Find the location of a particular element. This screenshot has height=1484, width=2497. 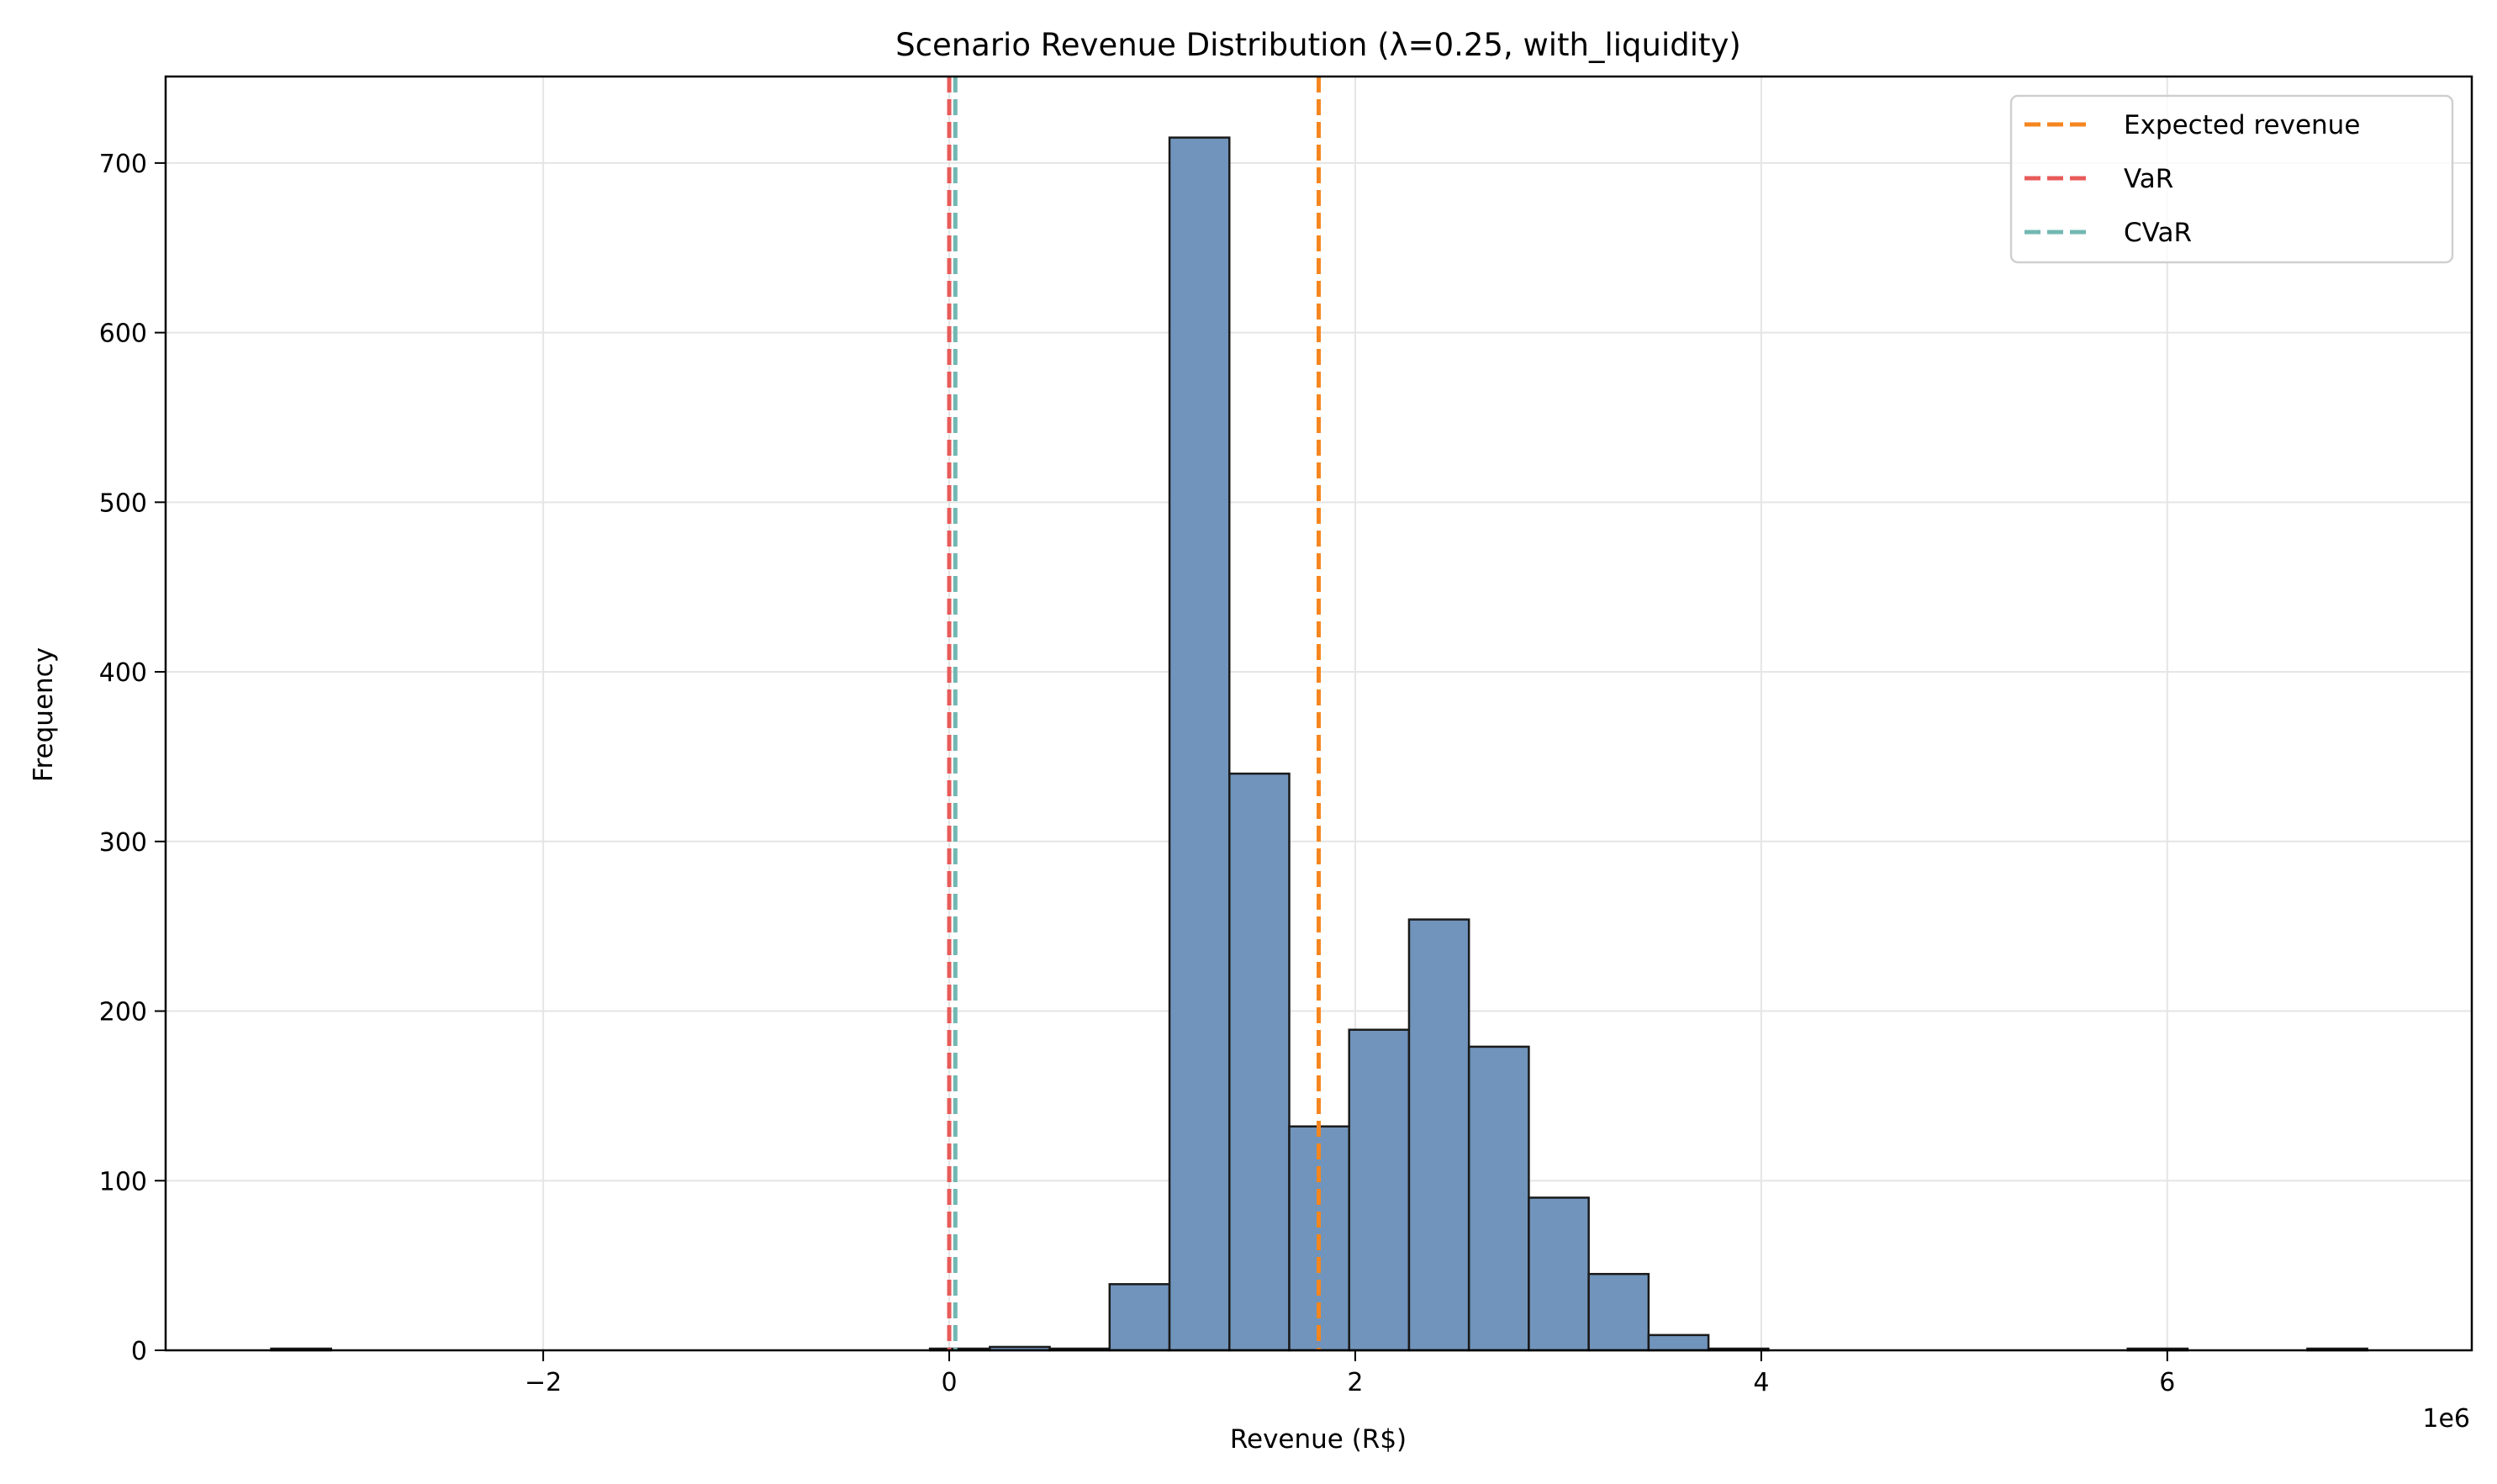

y-tick-label: 600 is located at coordinates (123, 334).